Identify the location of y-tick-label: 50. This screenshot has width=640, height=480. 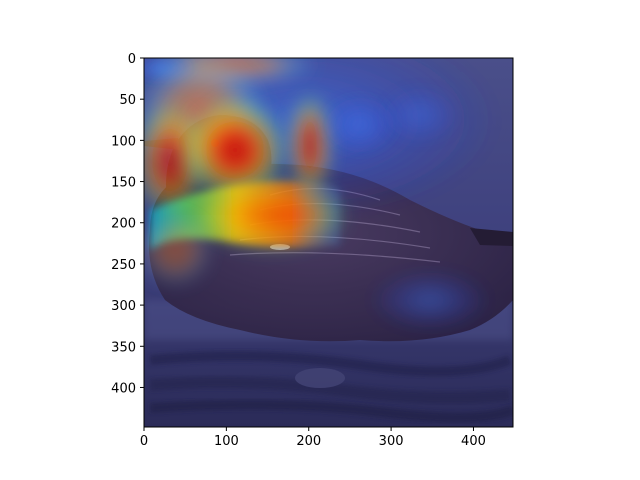
(127, 100).